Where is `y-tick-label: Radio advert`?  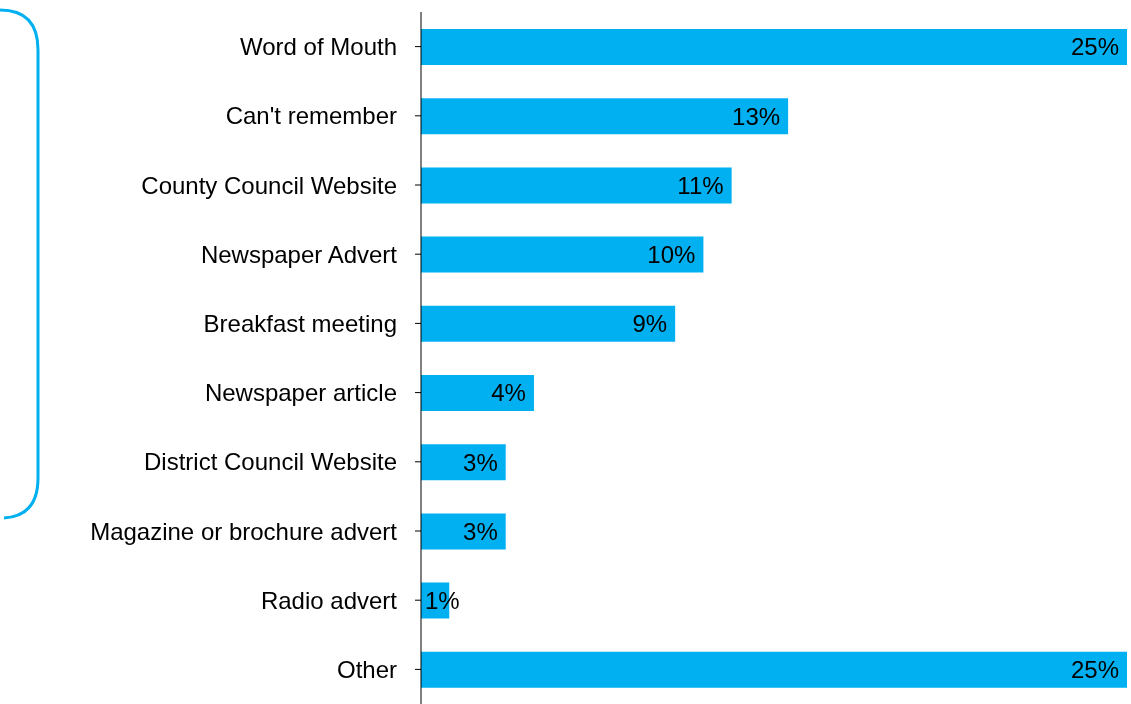
y-tick-label: Radio advert is located at coordinates (329, 600).